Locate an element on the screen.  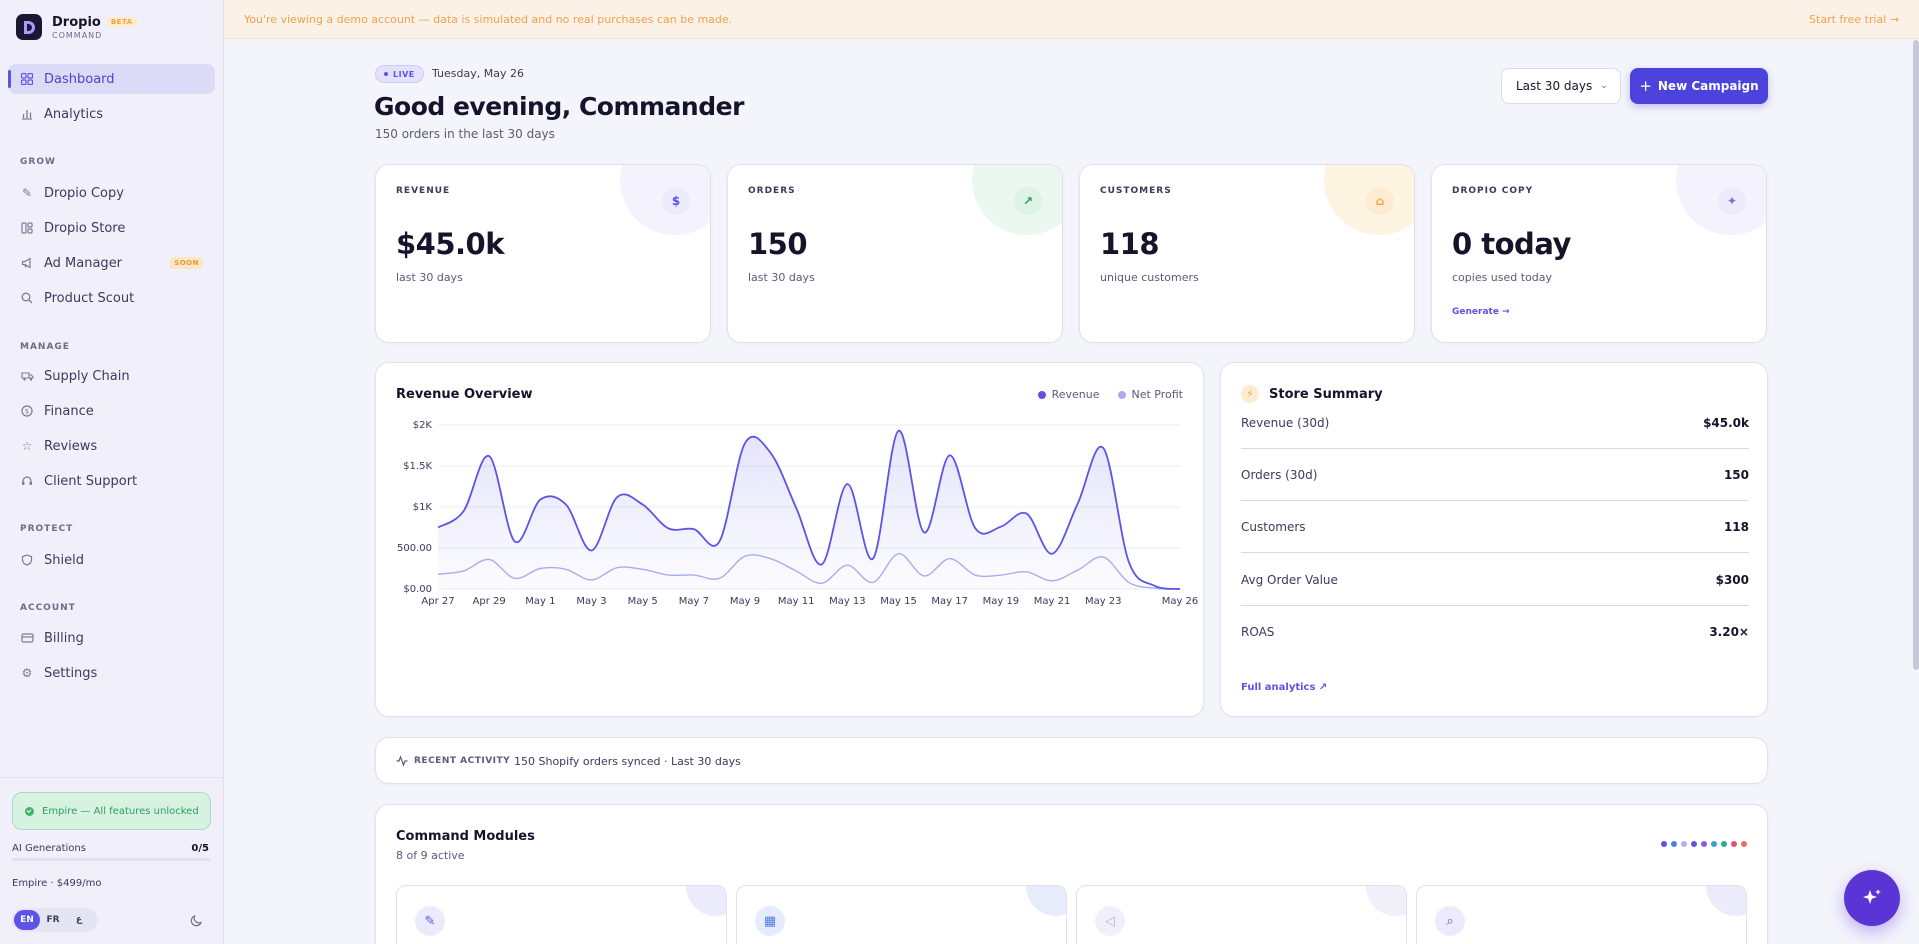
x-tick-label: May 13 is located at coordinates (847, 601).